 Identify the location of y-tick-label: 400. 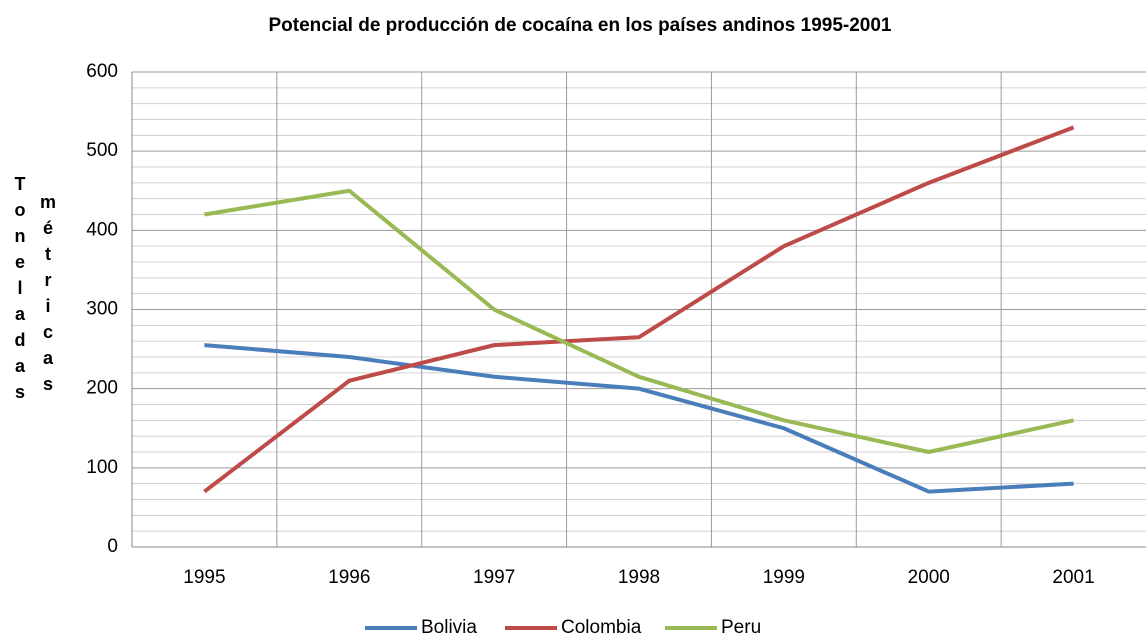
(102, 229).